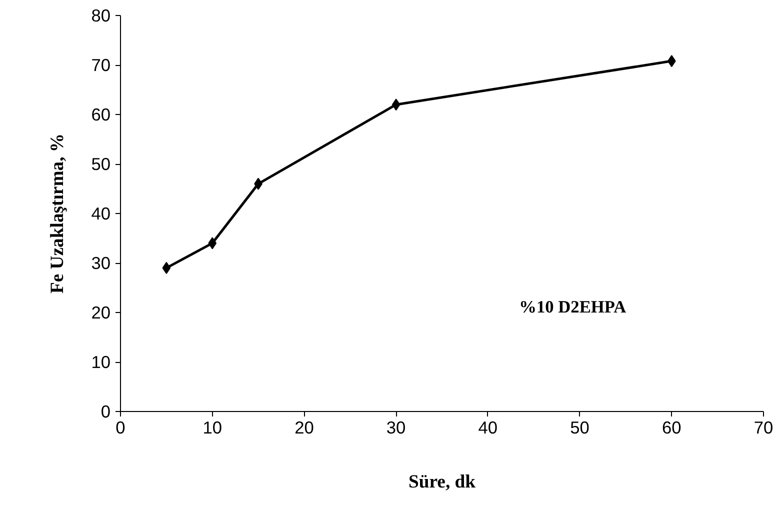 This screenshot has width=775, height=531. What do you see at coordinates (101, 16) in the screenshot?
I see `y-tick-label: 80` at bounding box center [101, 16].